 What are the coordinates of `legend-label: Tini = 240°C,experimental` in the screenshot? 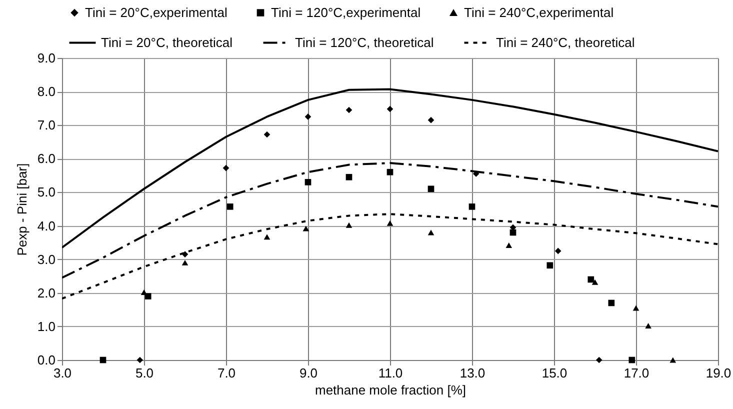 It's located at (539, 12).